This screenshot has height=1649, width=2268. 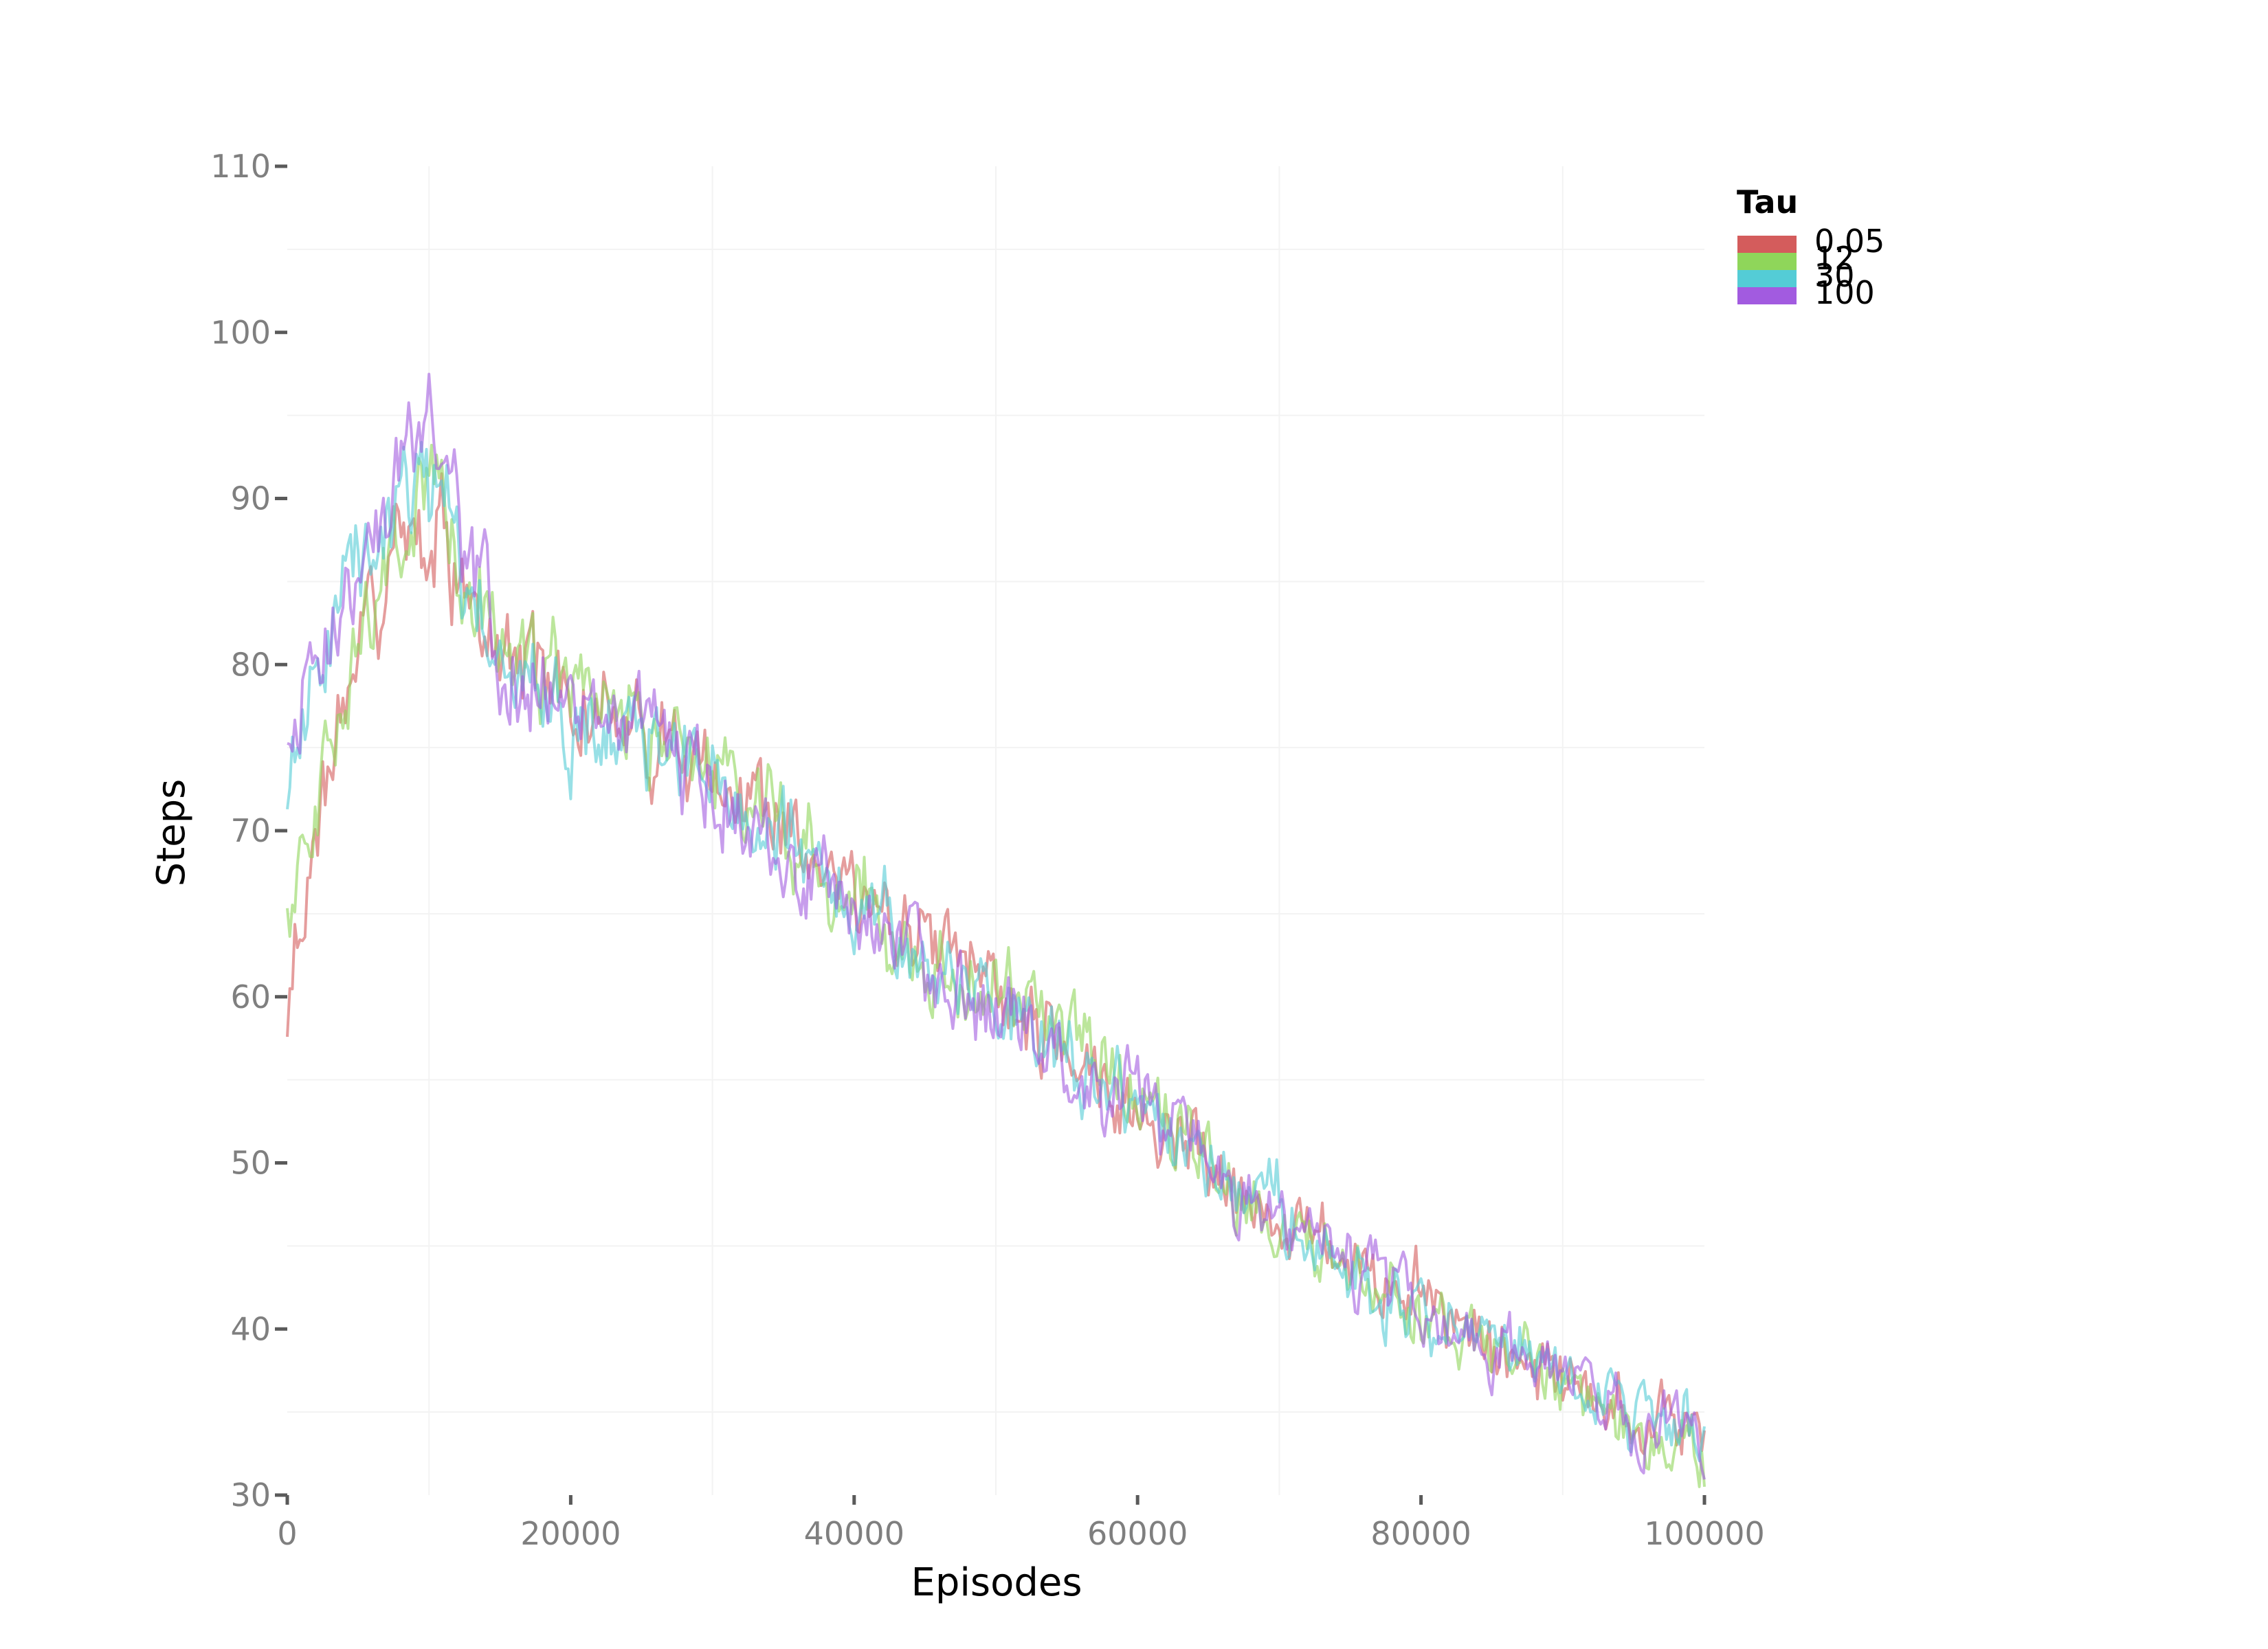 I want to click on x-tick-label: 60000, so click(x=1137, y=1533).